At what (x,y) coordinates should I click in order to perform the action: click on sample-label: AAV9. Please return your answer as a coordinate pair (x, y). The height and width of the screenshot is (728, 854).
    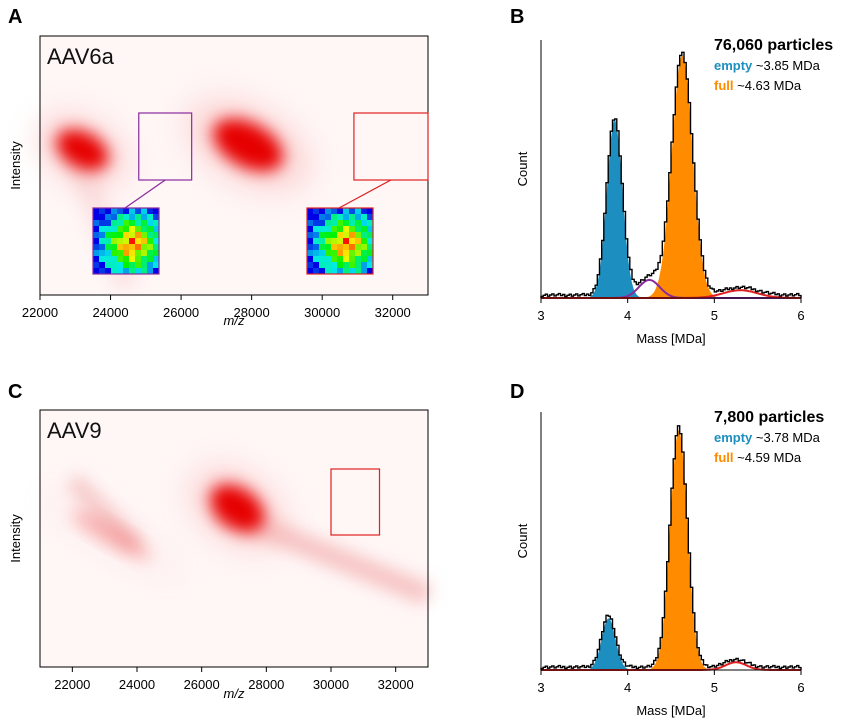
    Looking at the image, I should click on (74, 430).